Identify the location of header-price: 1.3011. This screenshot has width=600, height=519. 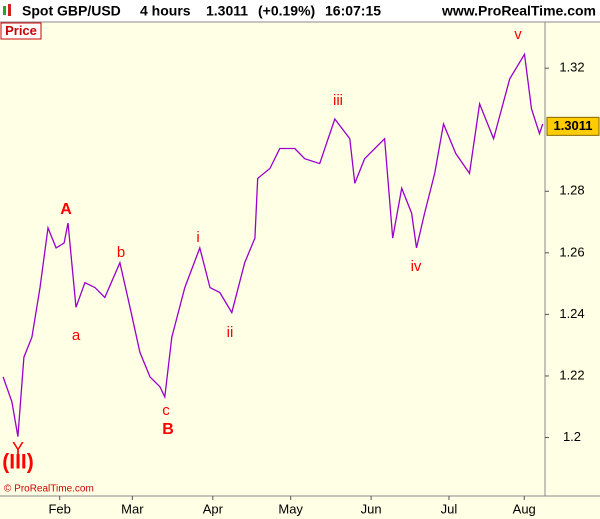
(227, 11).